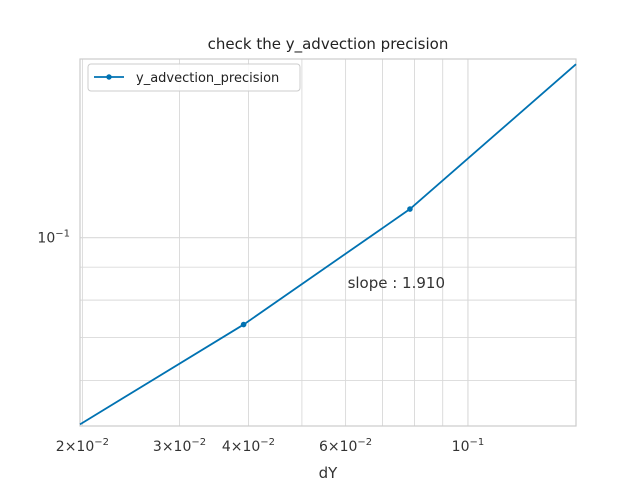 The image size is (640, 480). I want to click on x-tick-labels: 2×10⁻² 3×10⁻² 4×10⁻² 6×10⁻² 10−1, so click(270, 446).